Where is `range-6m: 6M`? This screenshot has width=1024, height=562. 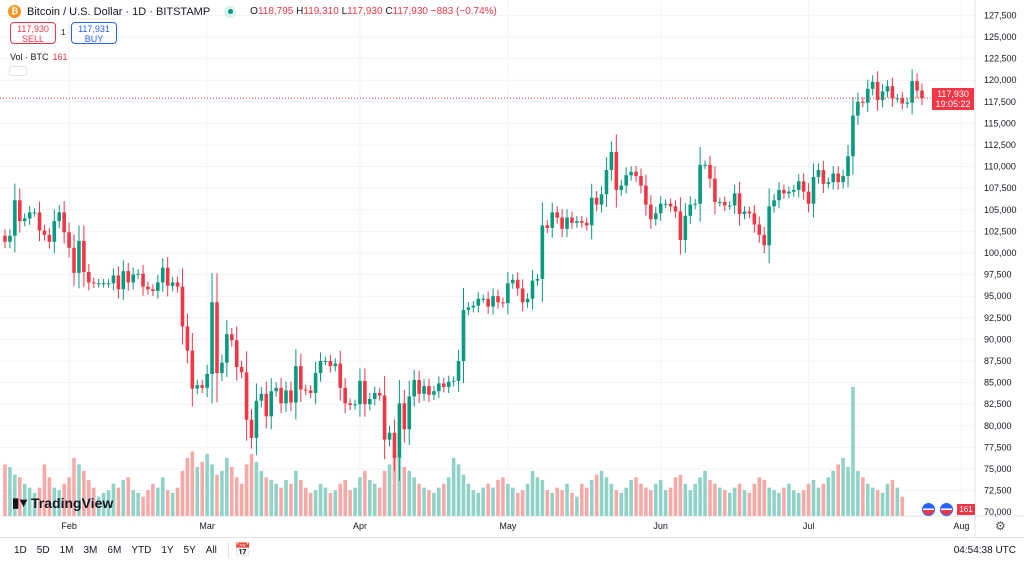
range-6m: 6M is located at coordinates (114, 550).